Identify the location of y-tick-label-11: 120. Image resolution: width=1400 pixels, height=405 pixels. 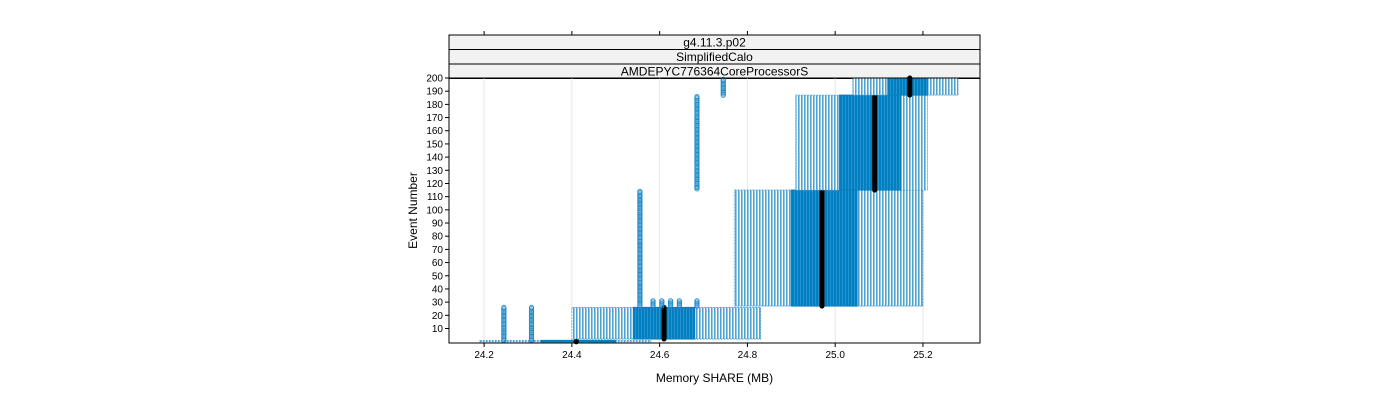
(434, 184).